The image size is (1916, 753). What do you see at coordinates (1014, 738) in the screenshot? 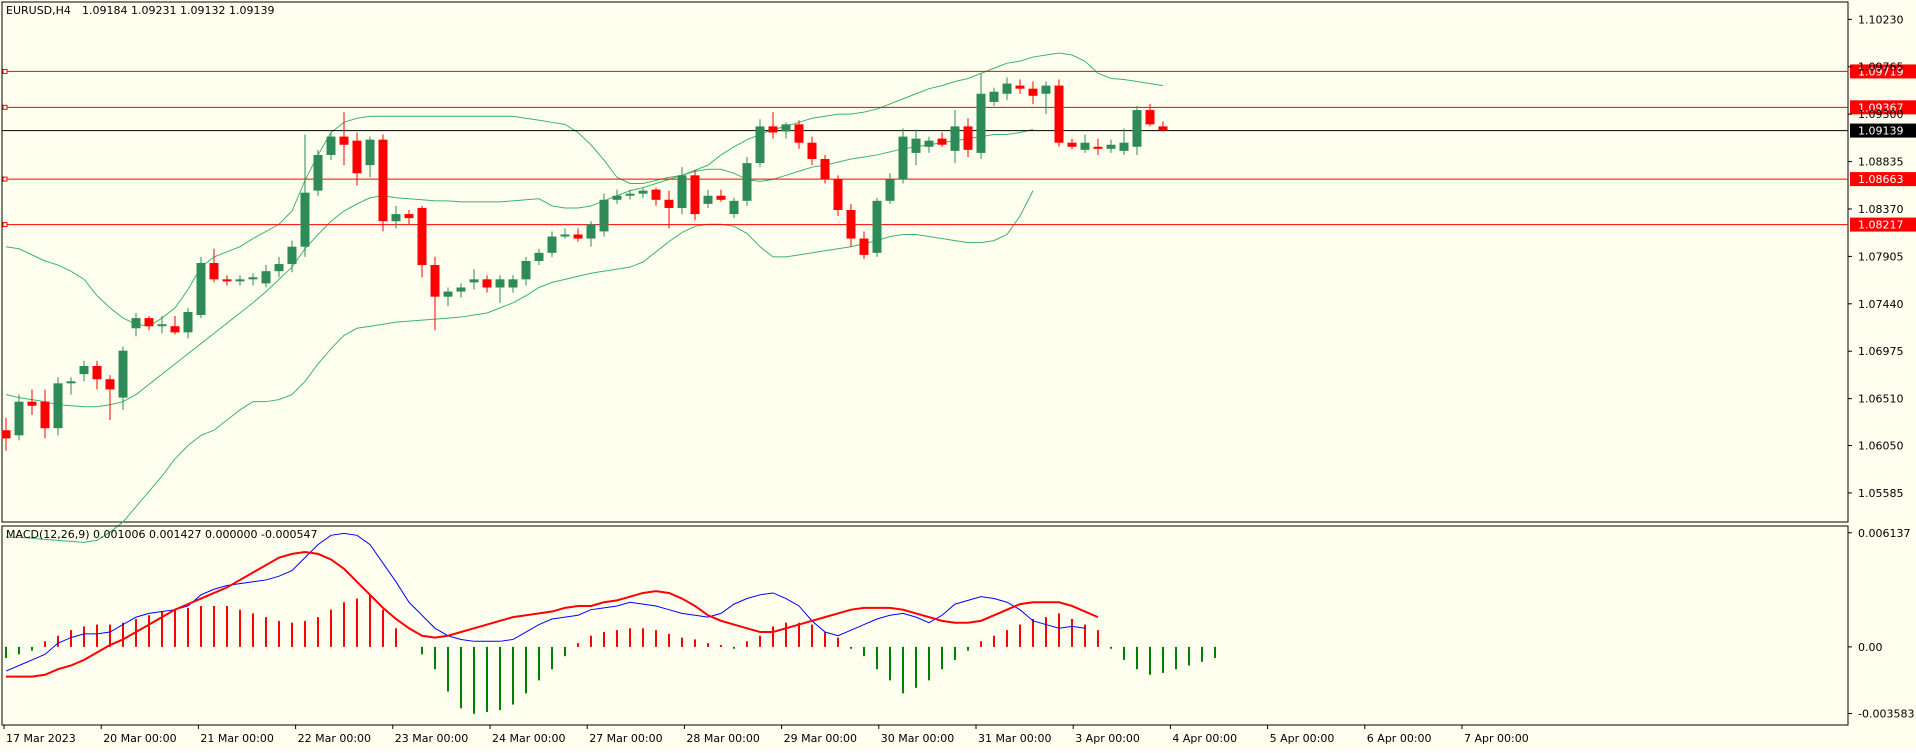
I see `time-tick-label: 31 Mar 00:00` at bounding box center [1014, 738].